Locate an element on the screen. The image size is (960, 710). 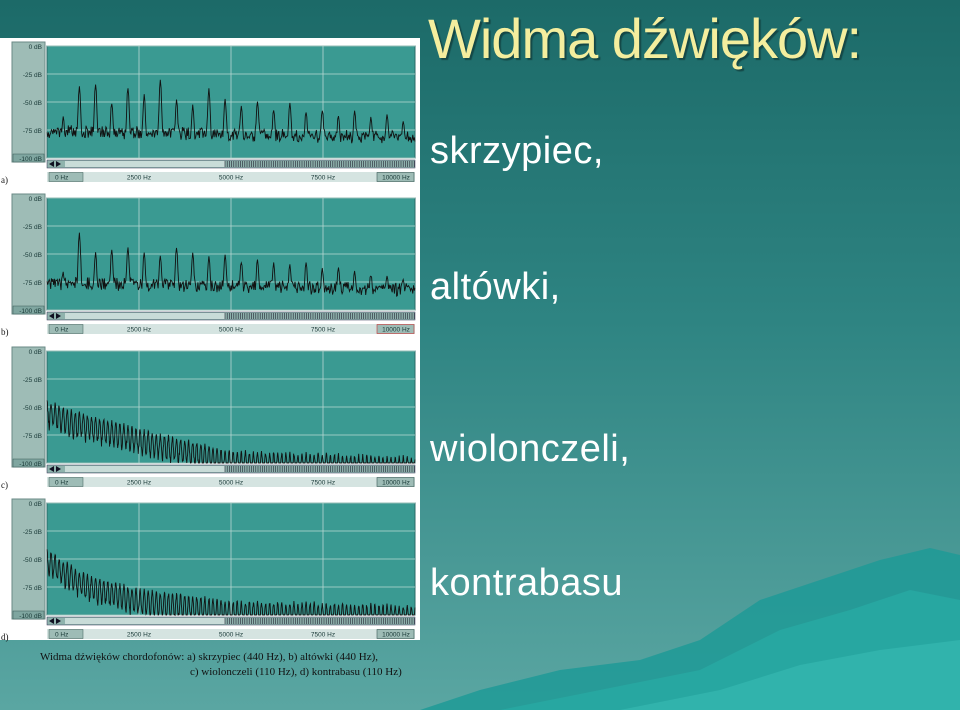
label-double-bass: kontrabasu is located at coordinates (527, 583).